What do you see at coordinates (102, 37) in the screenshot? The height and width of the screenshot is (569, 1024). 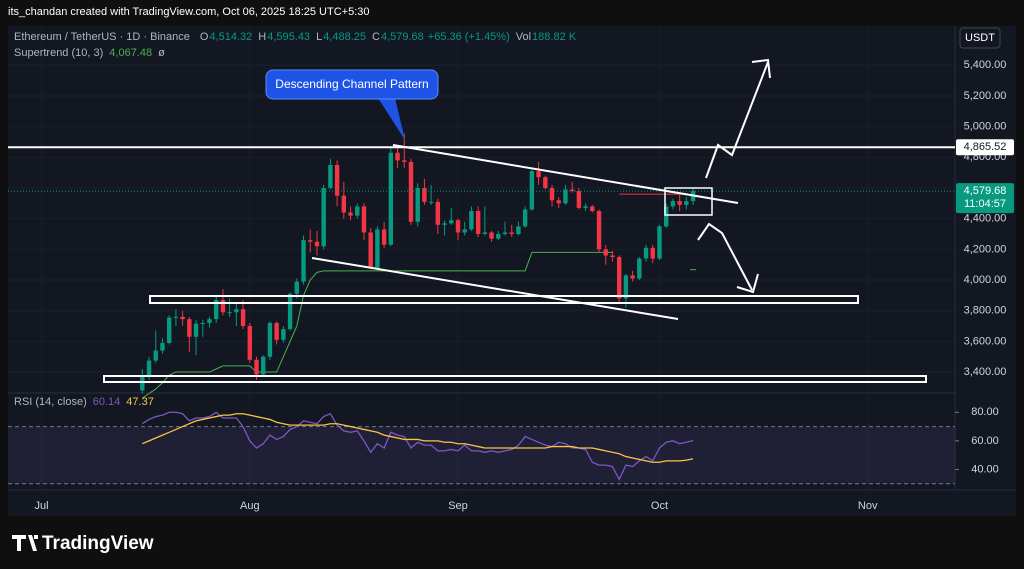 I see `symbol: Ethereum / TetherUS · 1D · Binance` at bounding box center [102, 37].